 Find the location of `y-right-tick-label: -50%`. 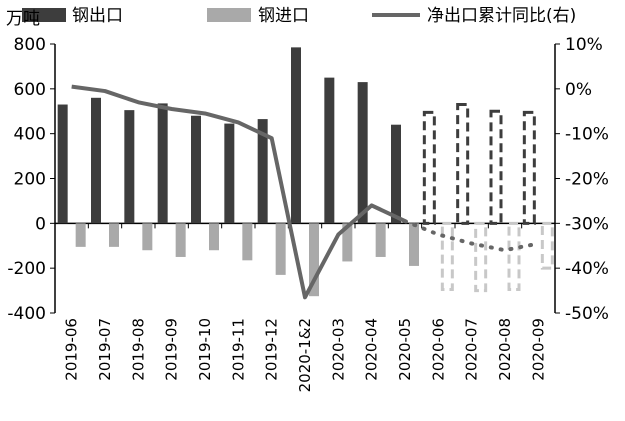

y-right-tick-label: -50% is located at coordinates (587, 314).